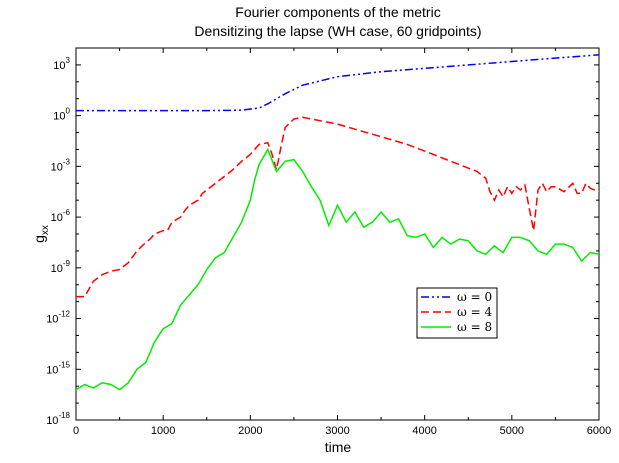  I want to click on x-axis-label: time, so click(338, 447).